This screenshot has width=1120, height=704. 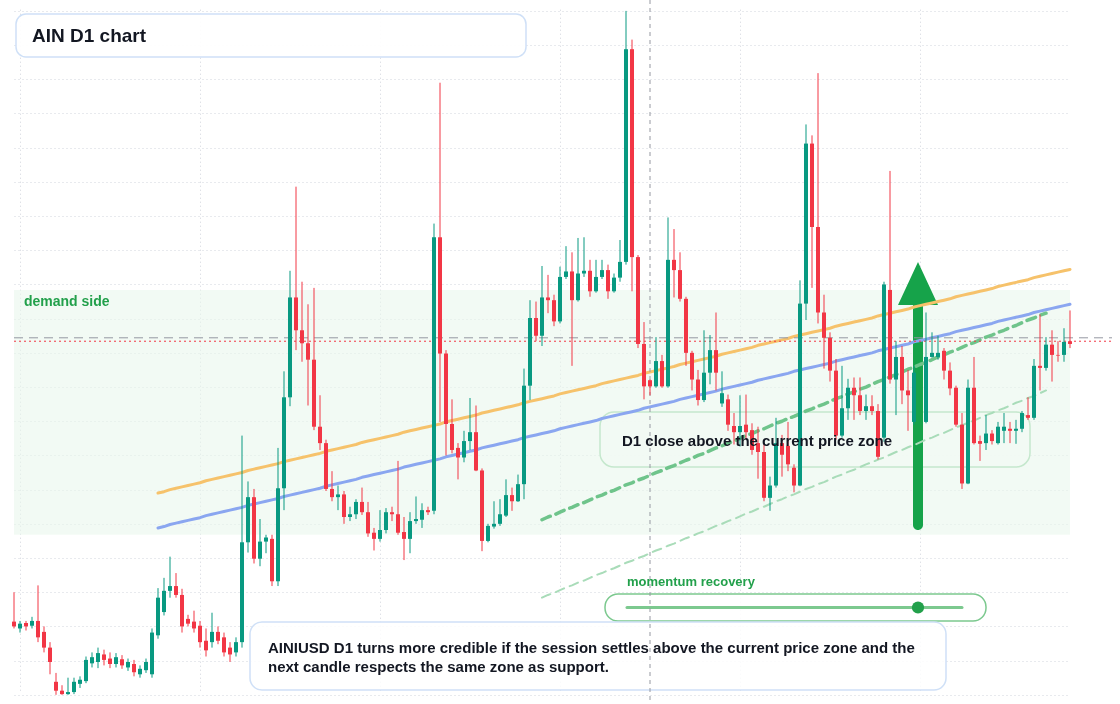 What do you see at coordinates (67, 300) in the screenshot?
I see `band-label: demand side` at bounding box center [67, 300].